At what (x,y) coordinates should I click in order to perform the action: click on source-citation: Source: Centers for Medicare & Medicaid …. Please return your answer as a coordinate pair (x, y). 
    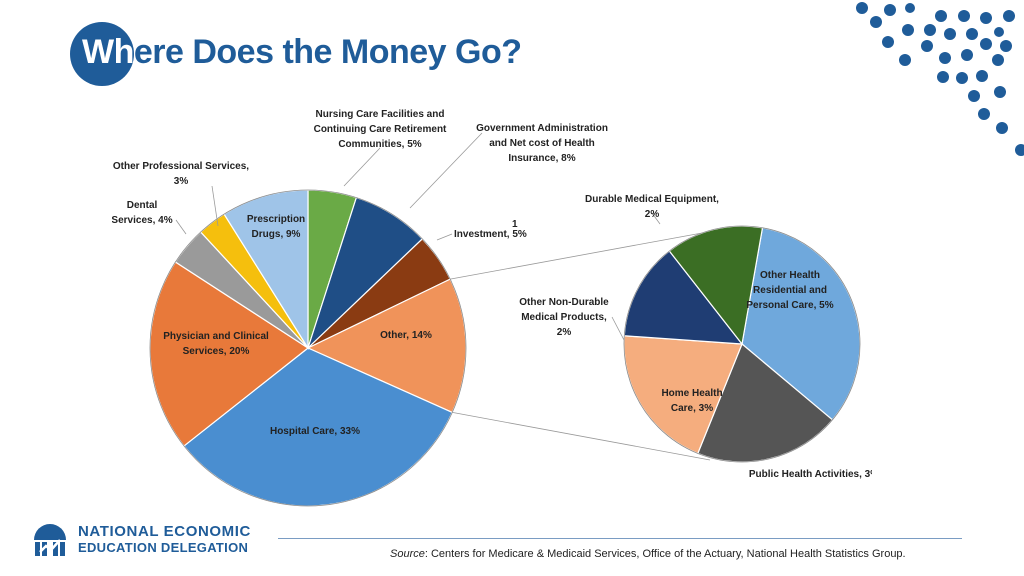
    Looking at the image, I should click on (648, 554).